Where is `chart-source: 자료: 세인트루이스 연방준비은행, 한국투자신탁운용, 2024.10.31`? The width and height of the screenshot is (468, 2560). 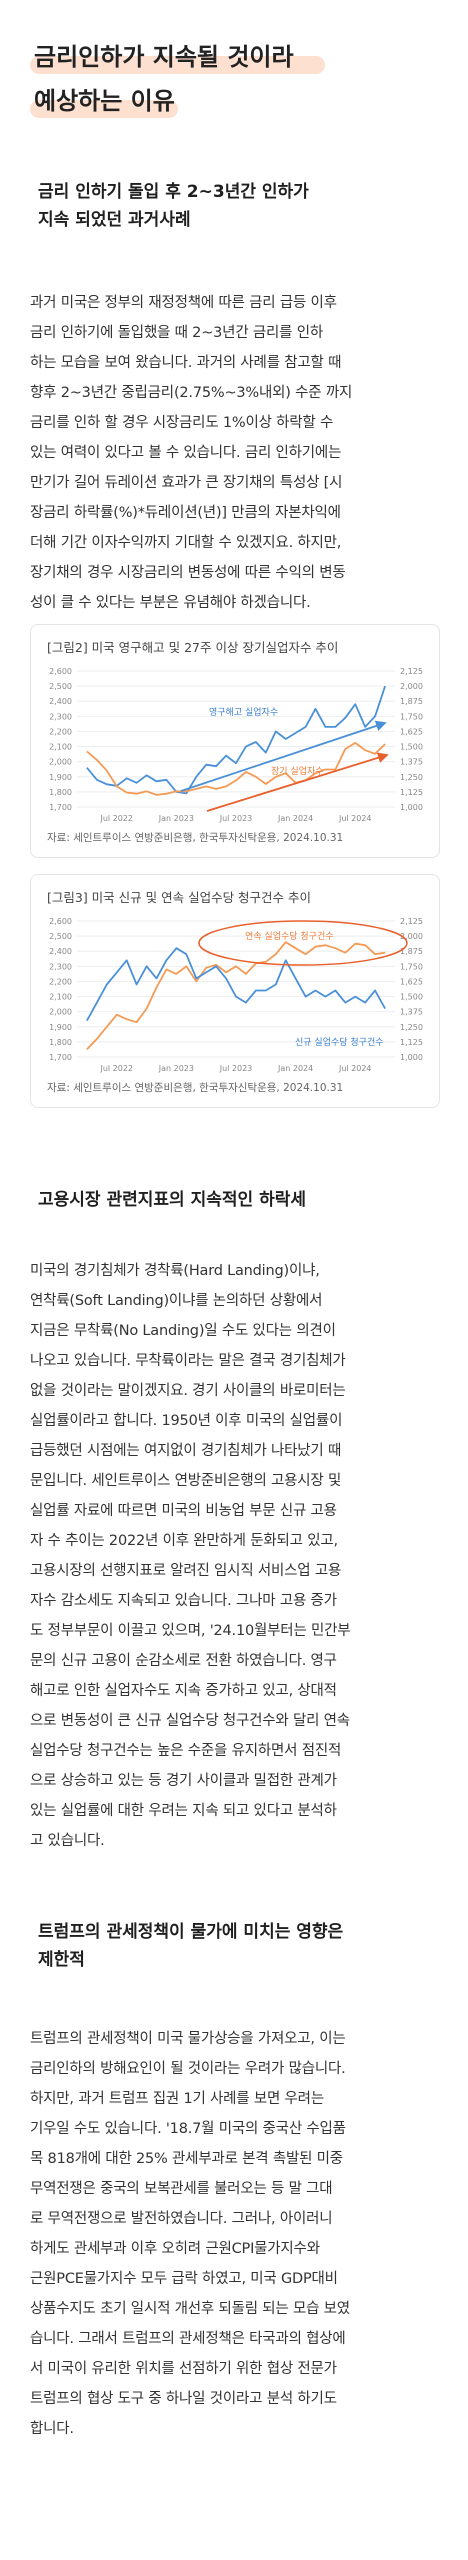 chart-source: 자료: 세인트루이스 연방준비은행, 한국투자신탁운용, 2024.10.31 is located at coordinates (195, 1088).